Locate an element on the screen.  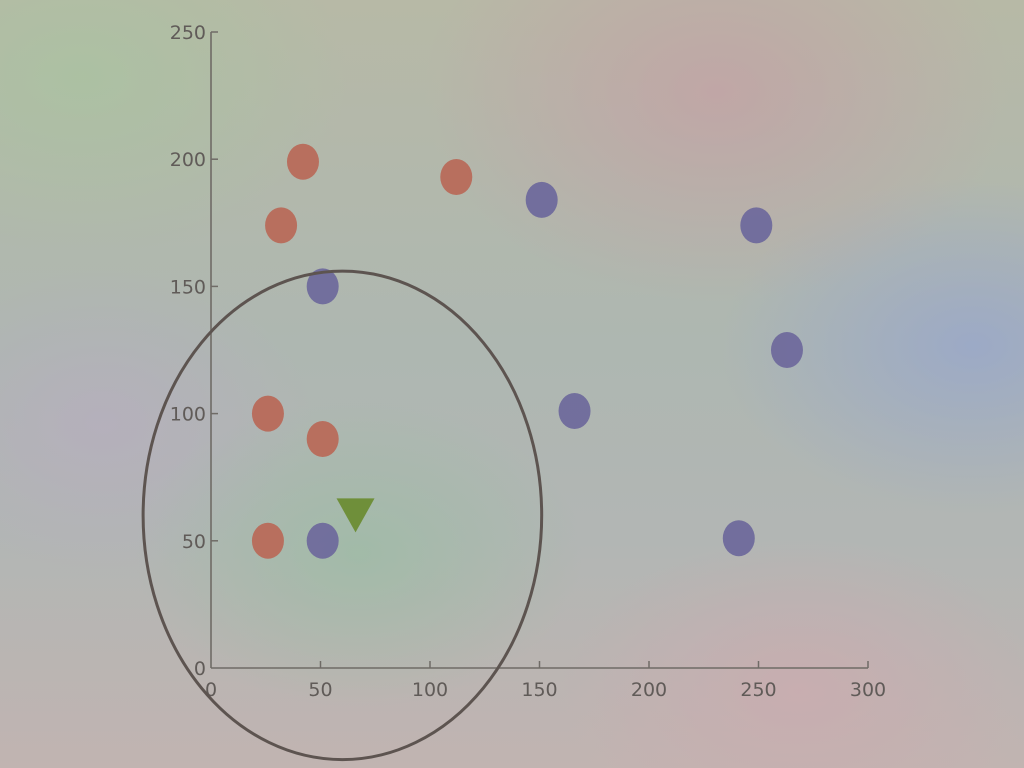
query-point-marker is located at coordinates (355, 515).